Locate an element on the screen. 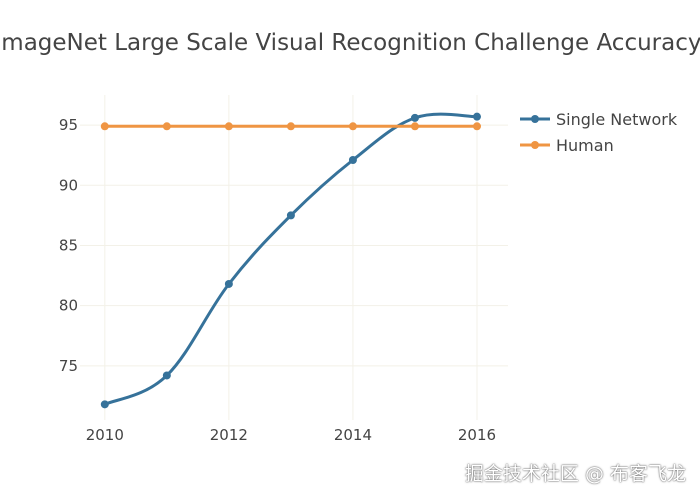 This screenshot has width=700, height=500. legend-marker-human is located at coordinates (535, 145).